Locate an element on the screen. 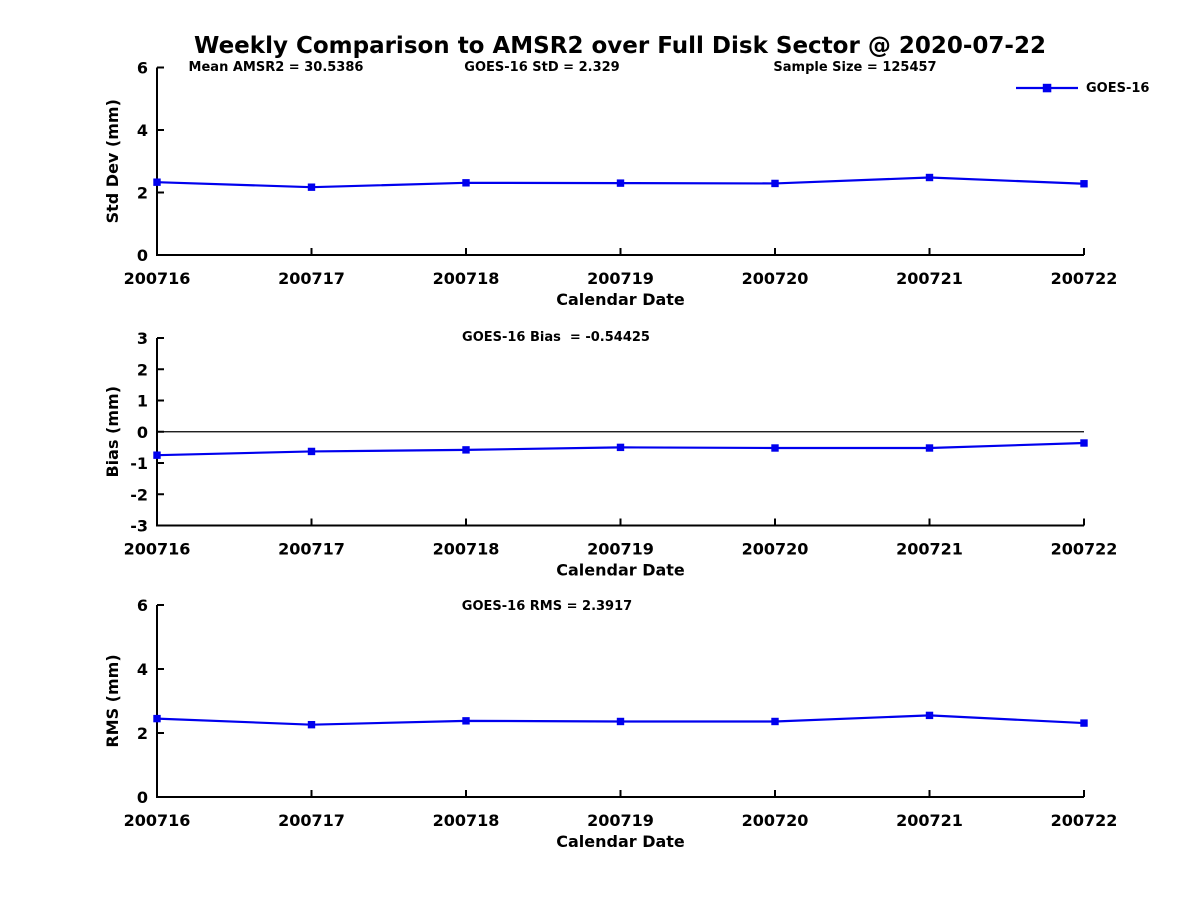 Image resolution: width=1200 pixels, height=900 pixels. y-tick-label: 1 is located at coordinates (142, 401).